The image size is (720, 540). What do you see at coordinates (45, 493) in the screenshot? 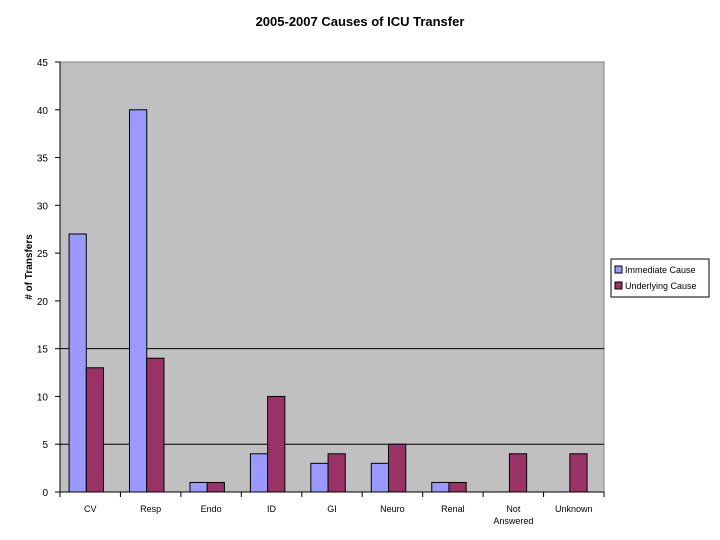
I see `y-tick-label: 0` at bounding box center [45, 493].